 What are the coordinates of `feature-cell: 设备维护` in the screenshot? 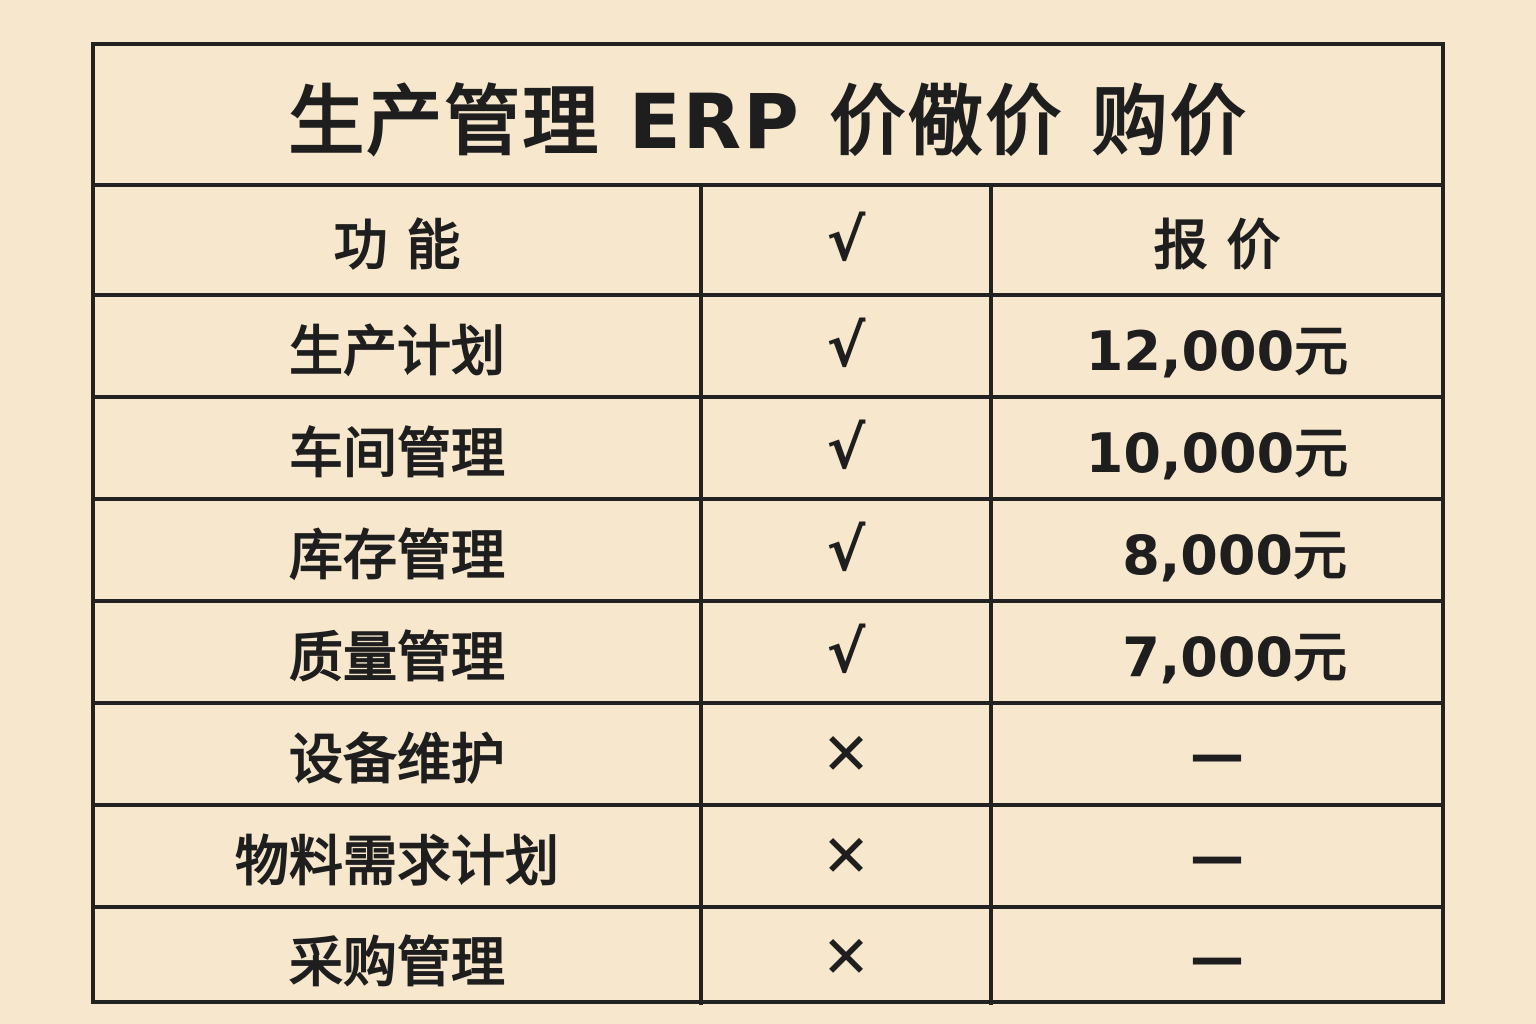 It's located at (399, 754).